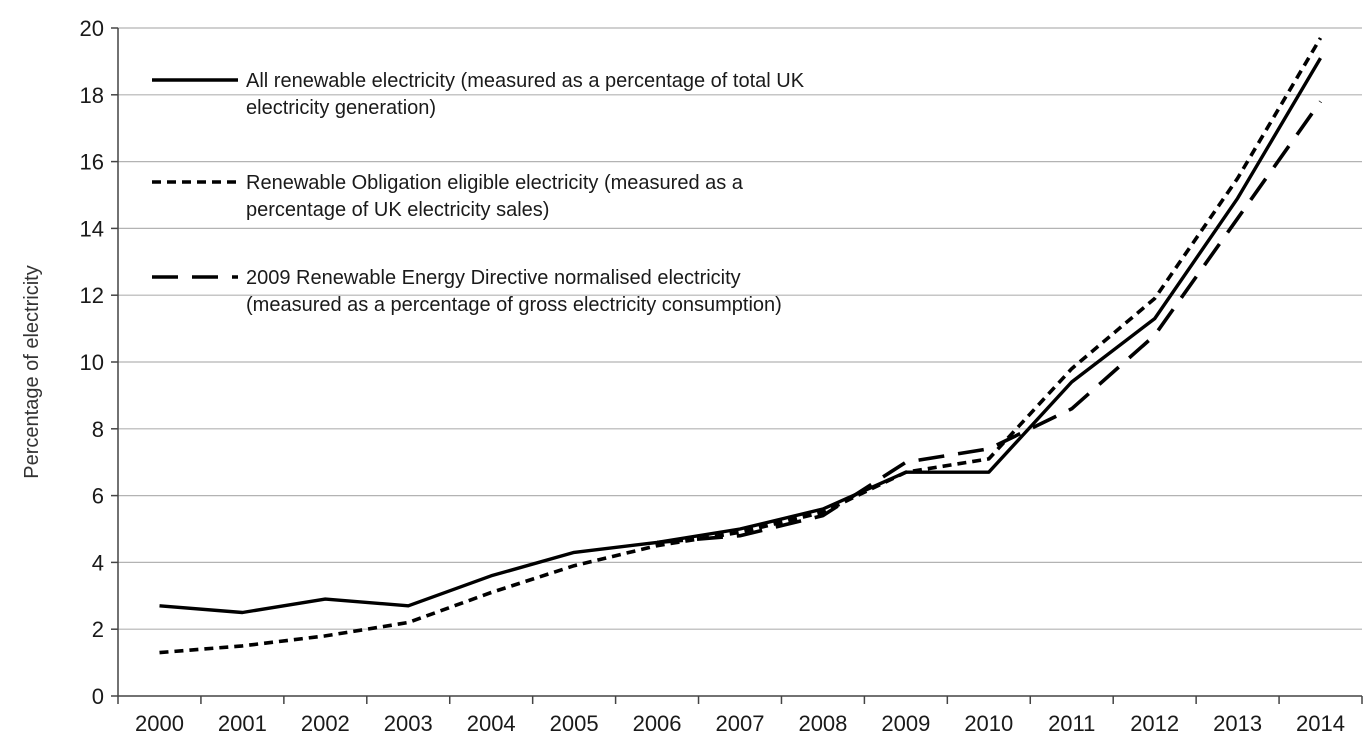 The image size is (1371, 739). Describe the element at coordinates (1237, 723) in the screenshot. I see `x-tick-label: 2013` at that location.